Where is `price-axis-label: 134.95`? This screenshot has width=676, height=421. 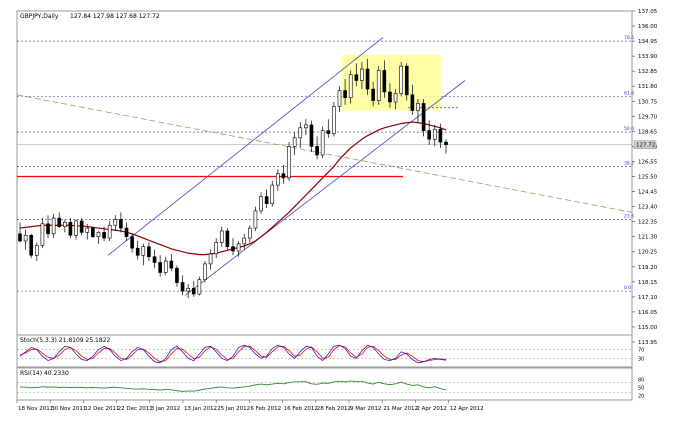 price-axis-label: 134.95 is located at coordinates (648, 42).